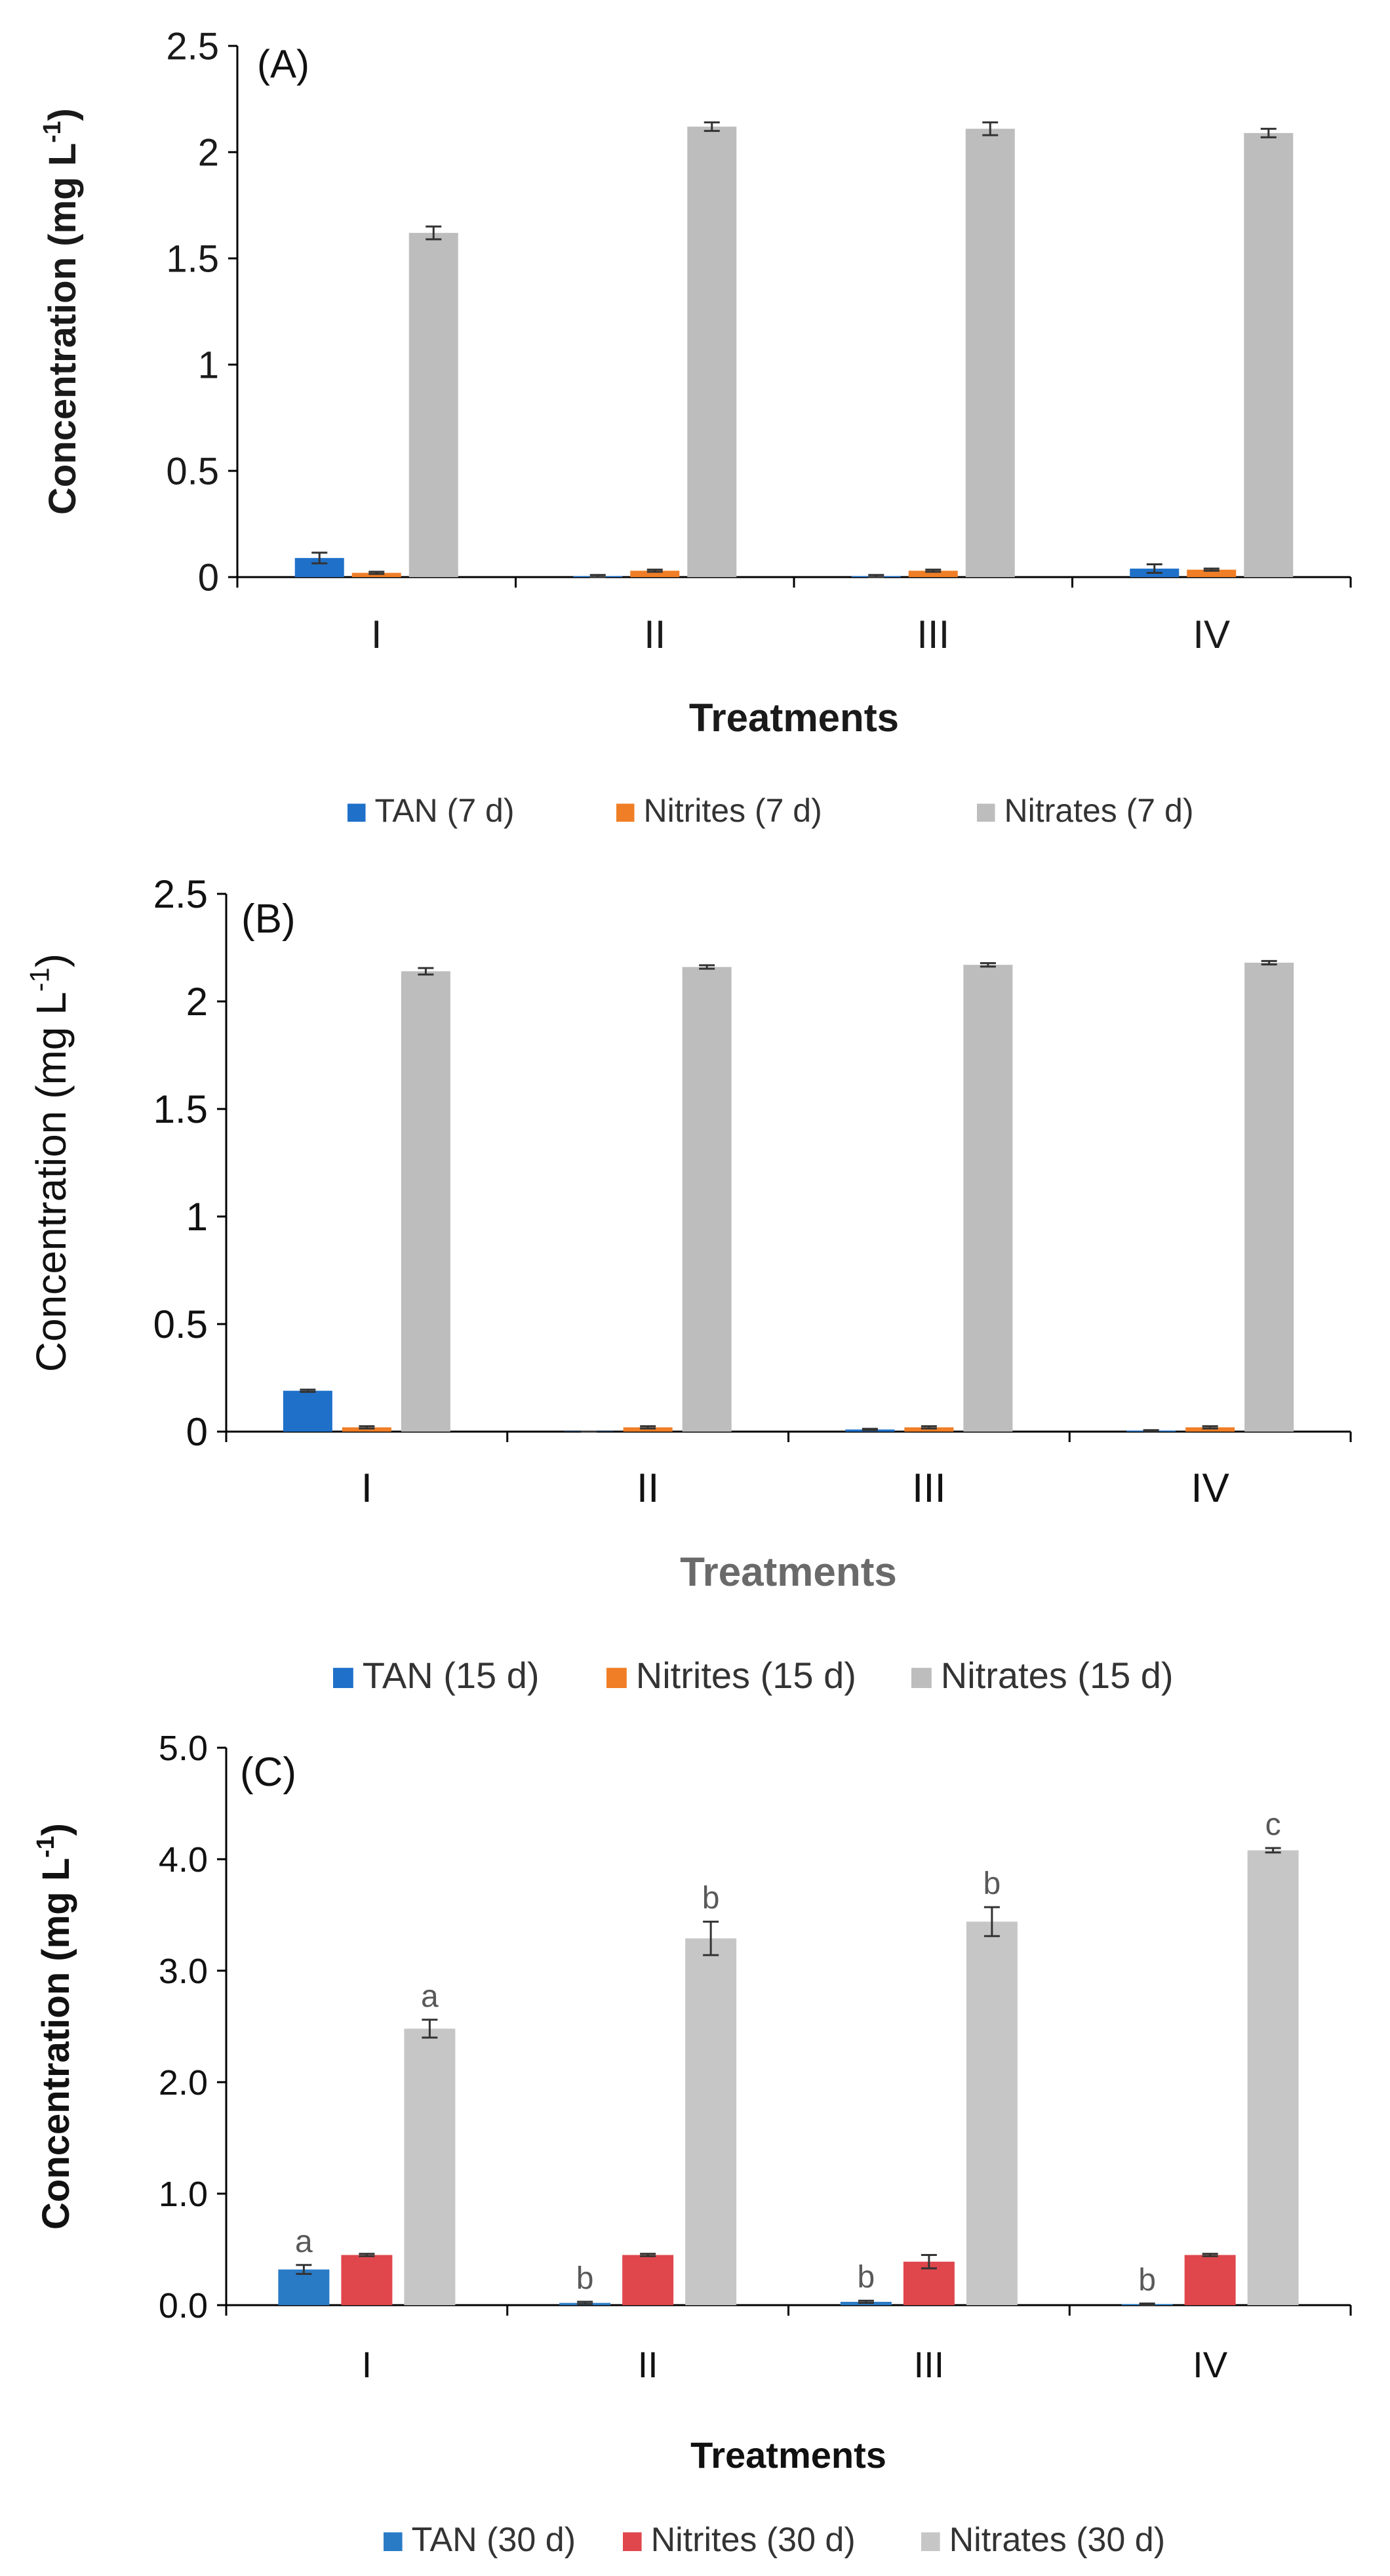 Image resolution: width=1390 pixels, height=2576 pixels. Describe the element at coordinates (193, 46) in the screenshot. I see `y-tick-label: 2.5` at that location.